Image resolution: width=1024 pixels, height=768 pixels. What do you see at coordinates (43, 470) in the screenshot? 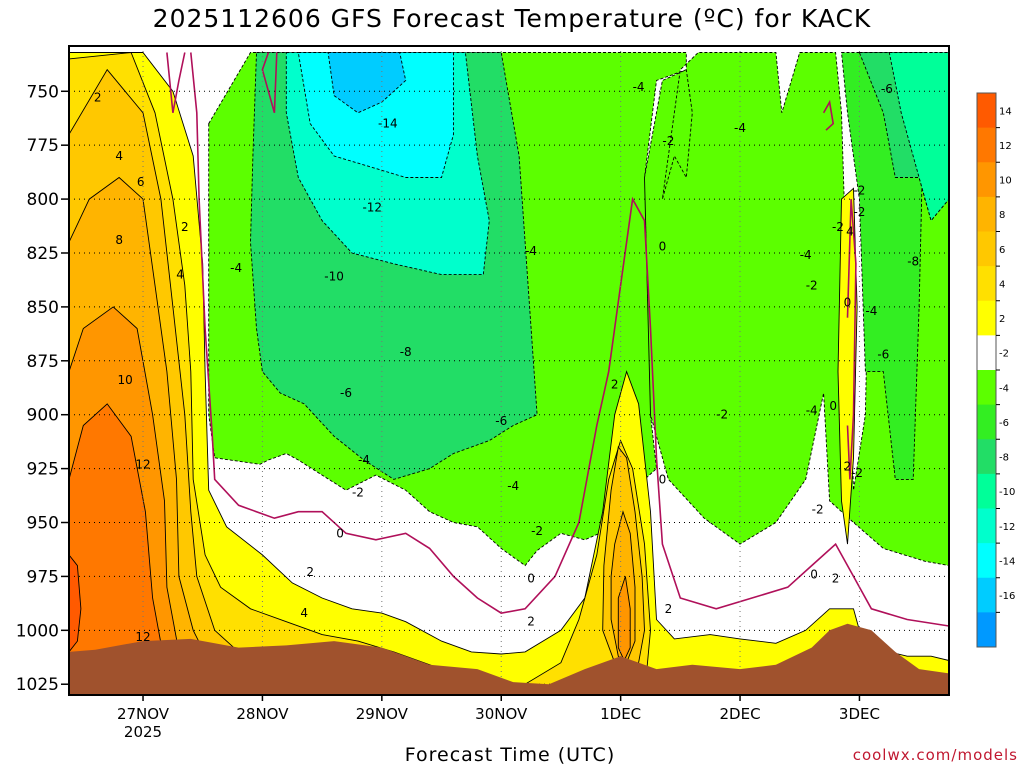
I see `y-tick-label: 925` at bounding box center [43, 470].